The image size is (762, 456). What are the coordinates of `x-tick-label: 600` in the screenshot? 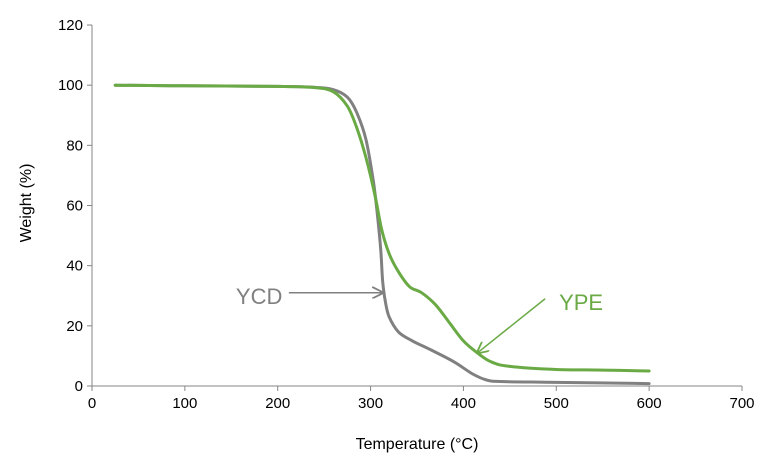 It's located at (649, 403).